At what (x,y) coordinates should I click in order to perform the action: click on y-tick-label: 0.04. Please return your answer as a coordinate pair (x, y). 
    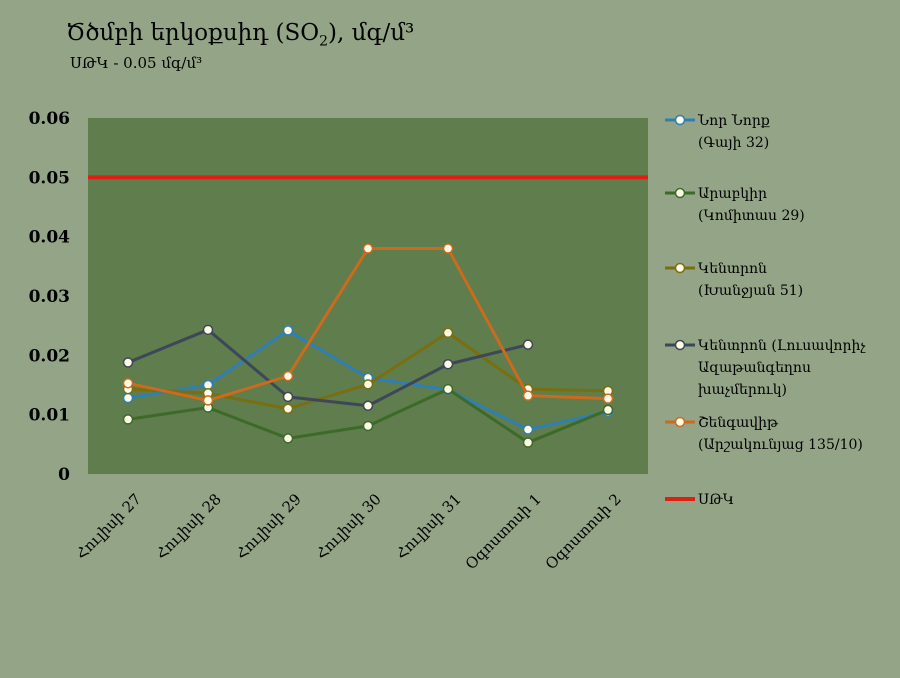
    Looking at the image, I should click on (50, 238).